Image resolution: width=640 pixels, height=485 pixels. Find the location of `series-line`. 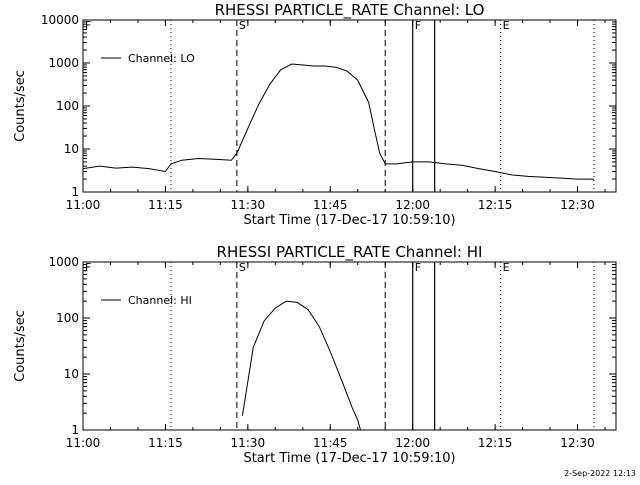

series-line is located at coordinates (301, 365).